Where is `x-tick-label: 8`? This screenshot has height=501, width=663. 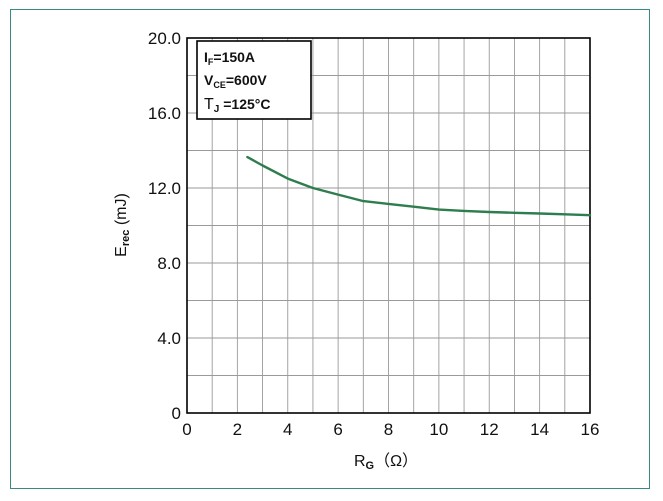 x-tick-label: 8 is located at coordinates (388, 429).